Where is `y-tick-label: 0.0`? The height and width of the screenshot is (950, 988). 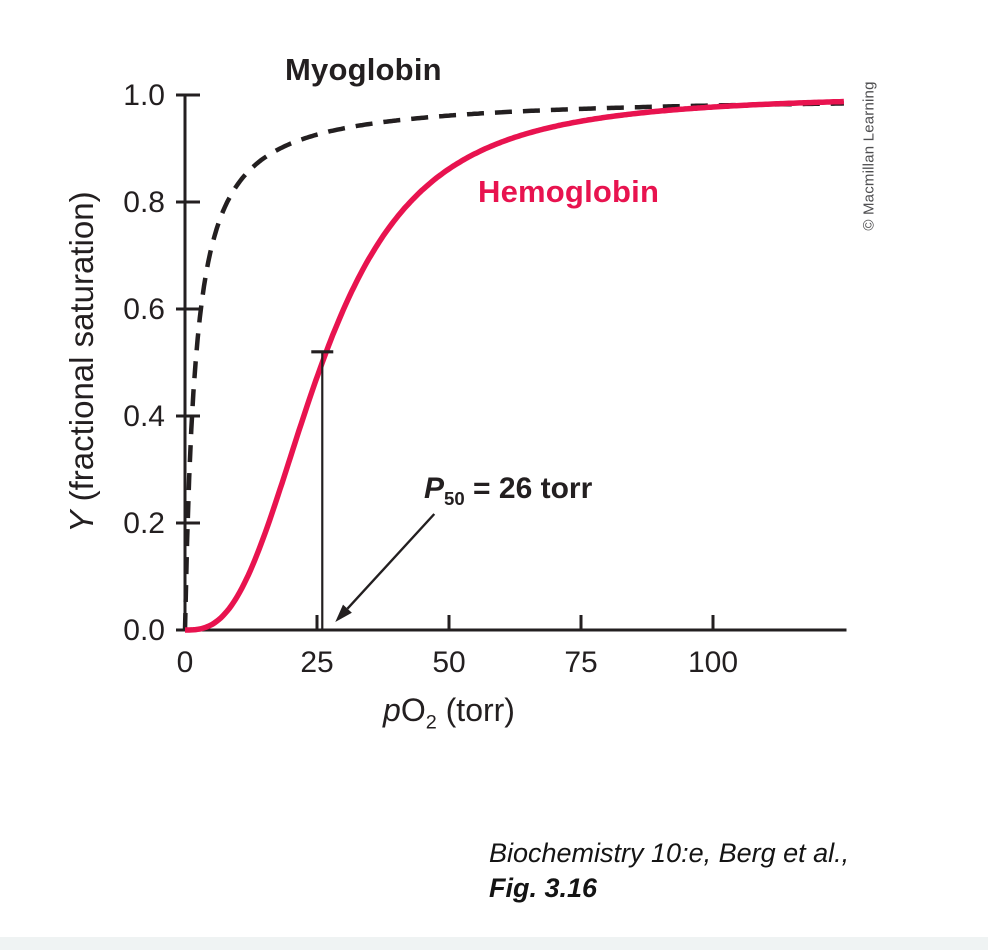
y-tick-label: 0.0 is located at coordinates (144, 630).